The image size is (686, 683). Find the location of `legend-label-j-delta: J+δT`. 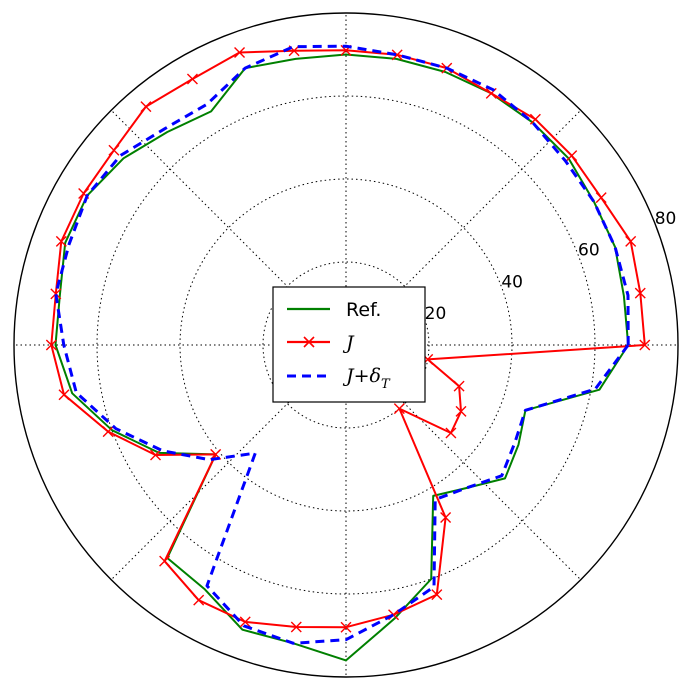

legend-label-j-delta: J+δT is located at coordinates (366, 378).